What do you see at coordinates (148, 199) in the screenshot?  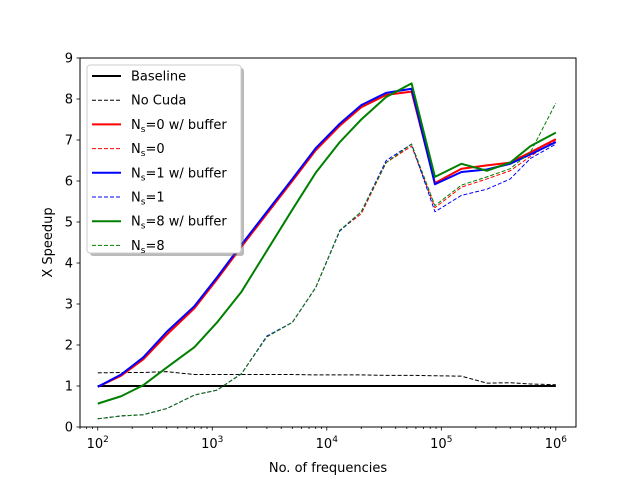 I see `legend-label-5: Ns=1` at bounding box center [148, 199].